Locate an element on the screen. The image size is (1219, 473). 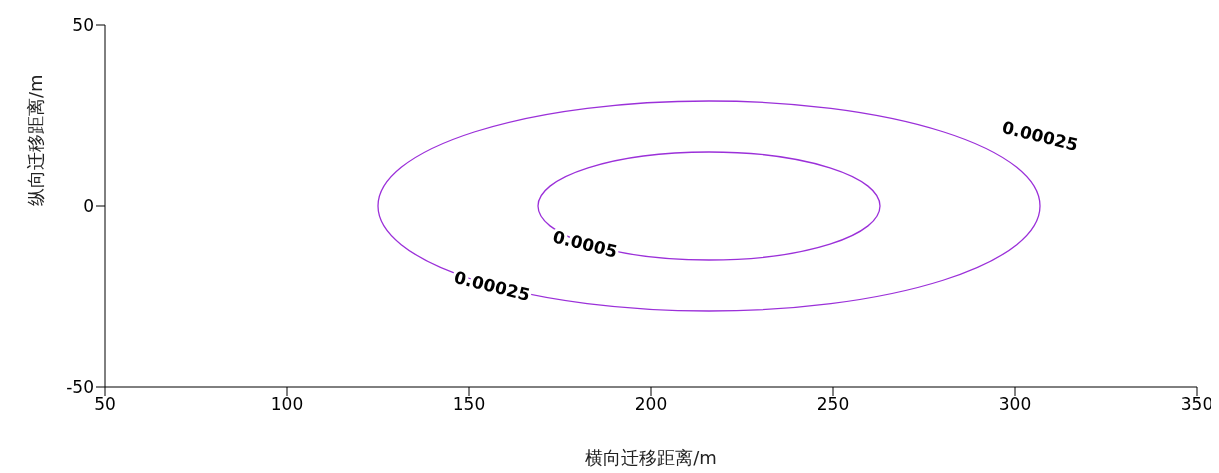
x-tick-label: 50 is located at coordinates (105, 404).